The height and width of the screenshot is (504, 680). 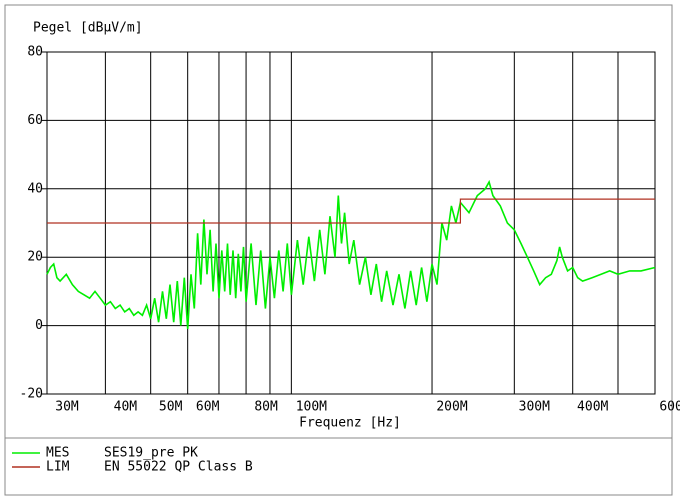 What do you see at coordinates (67, 407) in the screenshot?
I see `x-tick-label: 30M` at bounding box center [67, 407].